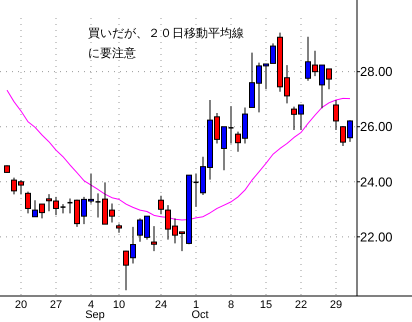 The image size is (412, 322). Describe the element at coordinates (266, 305) in the screenshot. I see `x-tick-label: 15` at that location.